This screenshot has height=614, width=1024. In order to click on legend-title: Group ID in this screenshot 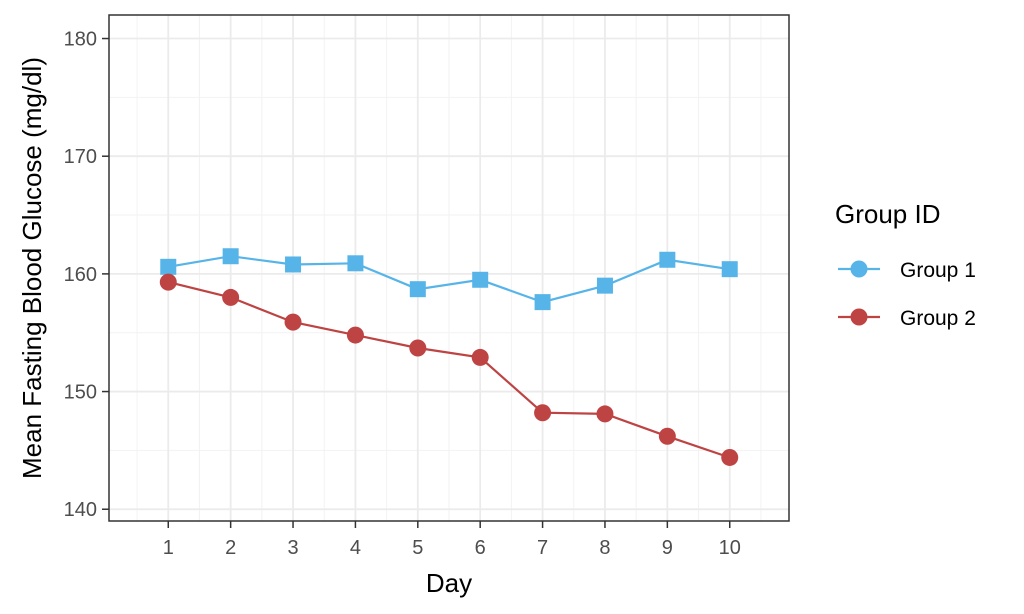, I will do `click(888, 214)`.